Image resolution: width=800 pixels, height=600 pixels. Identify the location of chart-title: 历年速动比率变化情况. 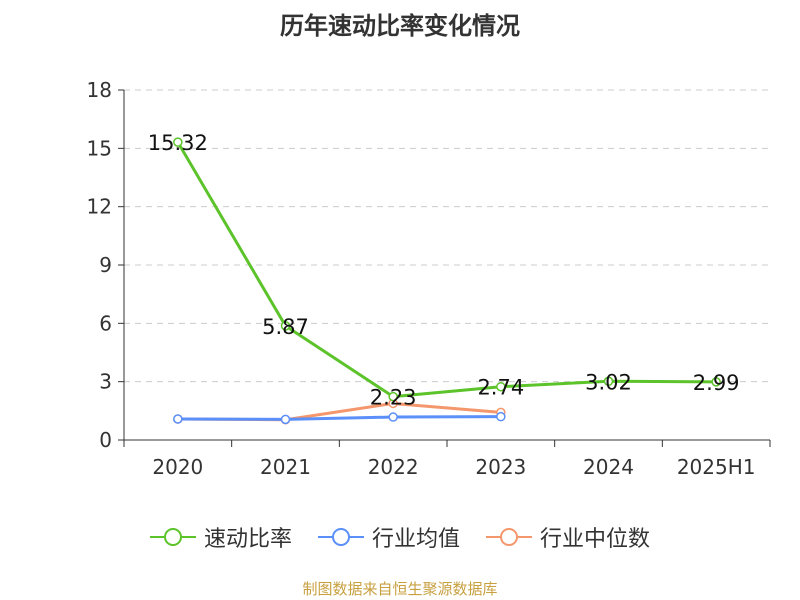
(400, 26).